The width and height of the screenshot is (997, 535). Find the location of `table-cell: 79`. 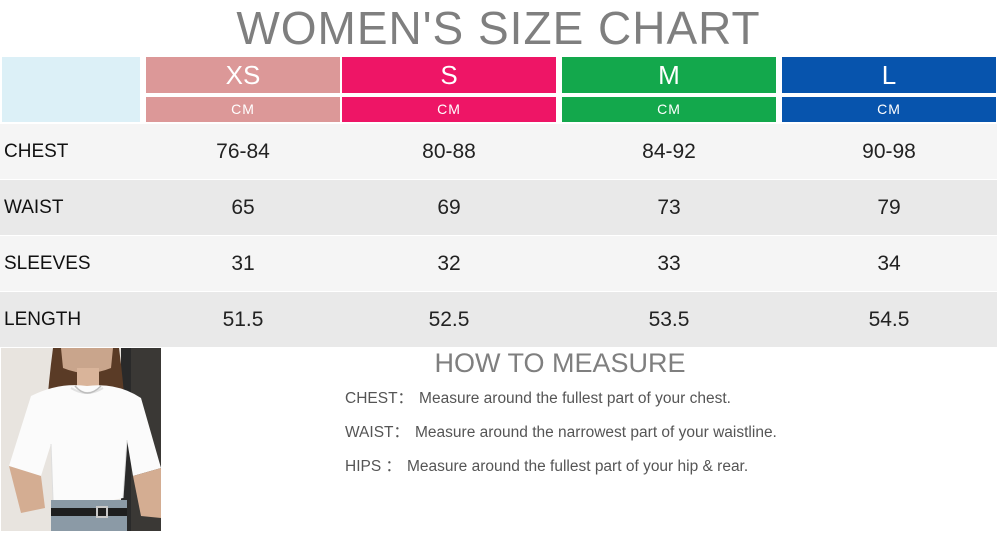

table-cell: 79 is located at coordinates (889, 207).